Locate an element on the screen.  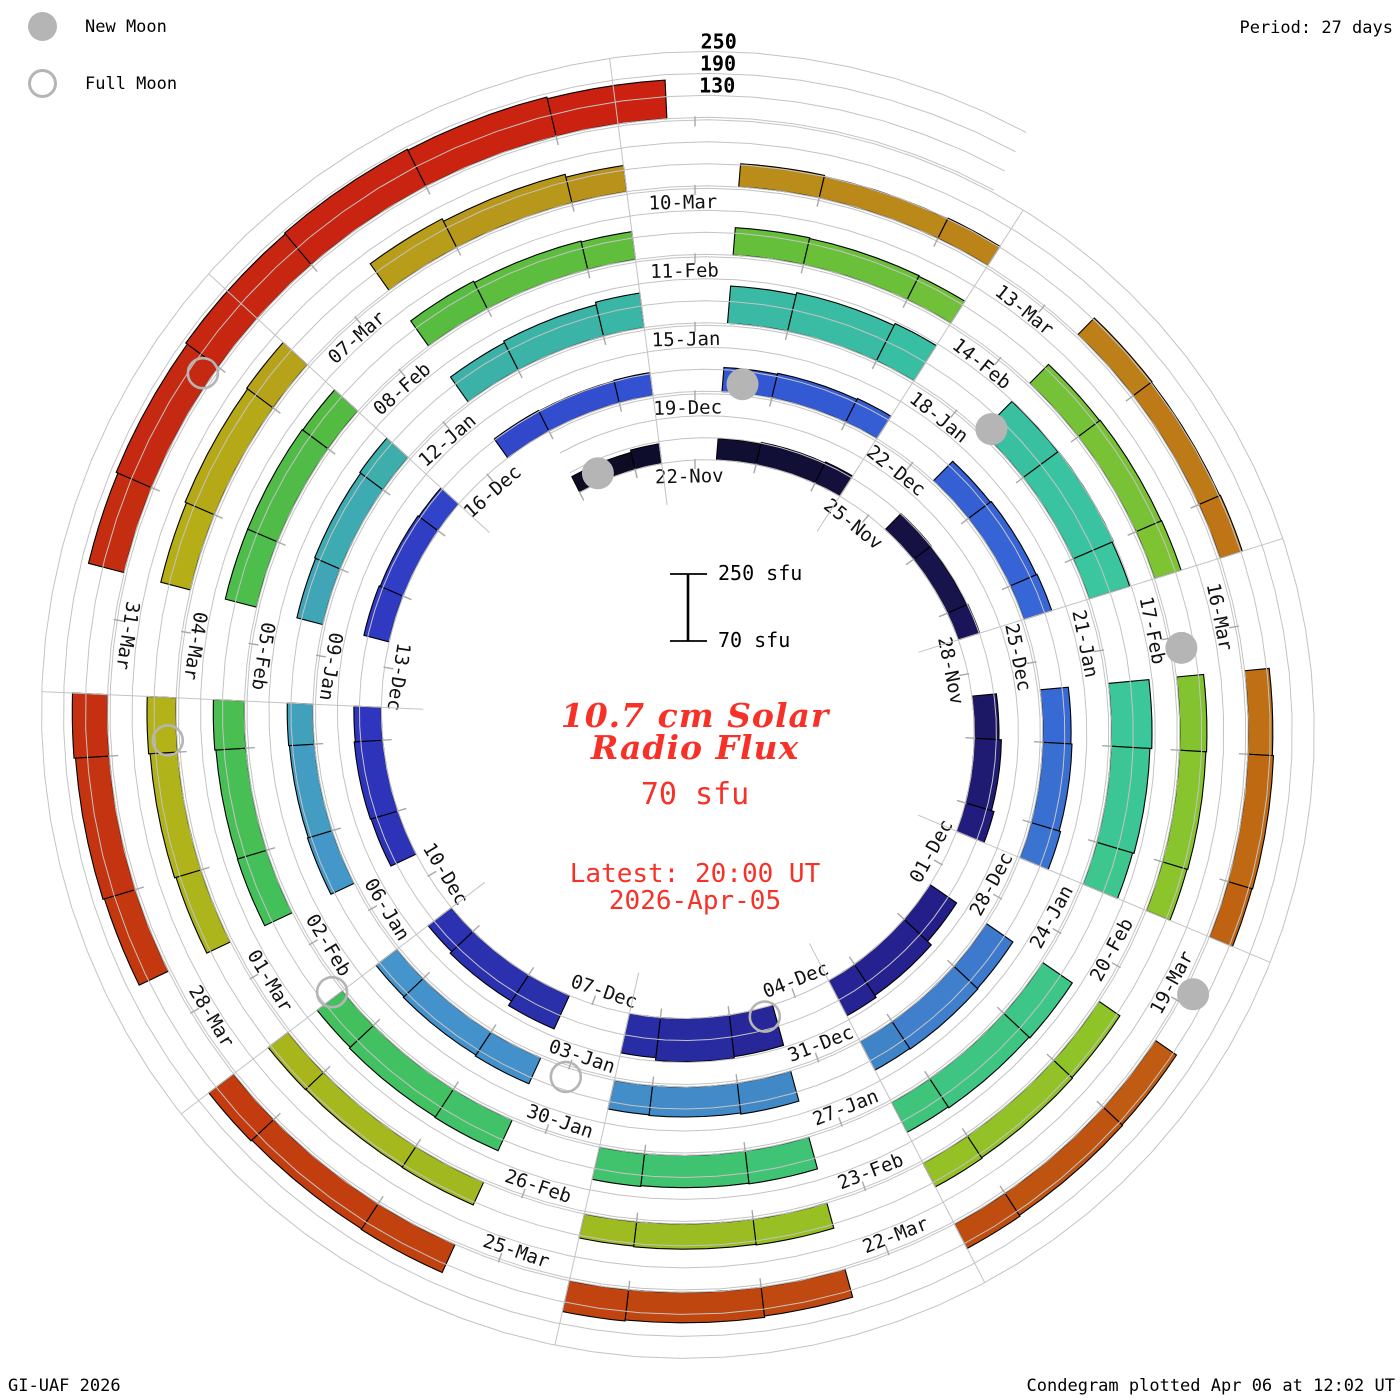
latest-time-label: Latest: 20:00 UT is located at coordinates (695, 874).